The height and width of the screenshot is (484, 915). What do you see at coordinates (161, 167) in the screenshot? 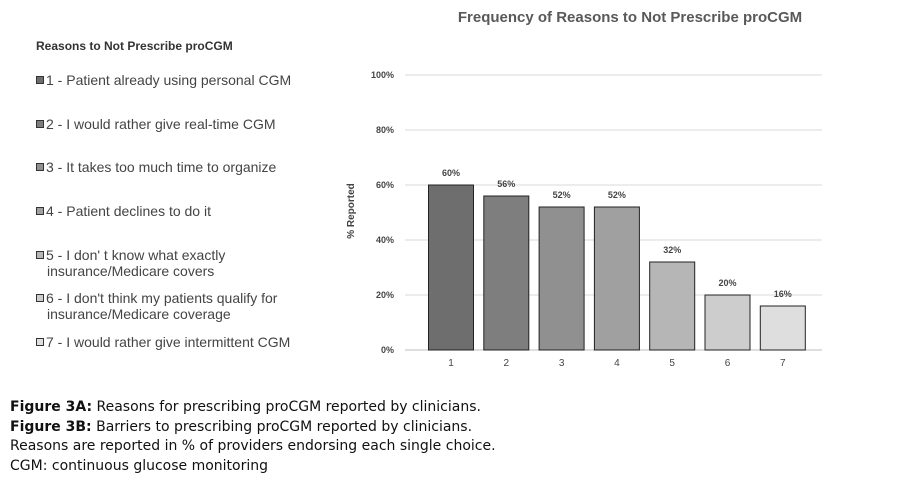
I see `legend-label-3: 3 - It takes too much time to organize` at bounding box center [161, 167].